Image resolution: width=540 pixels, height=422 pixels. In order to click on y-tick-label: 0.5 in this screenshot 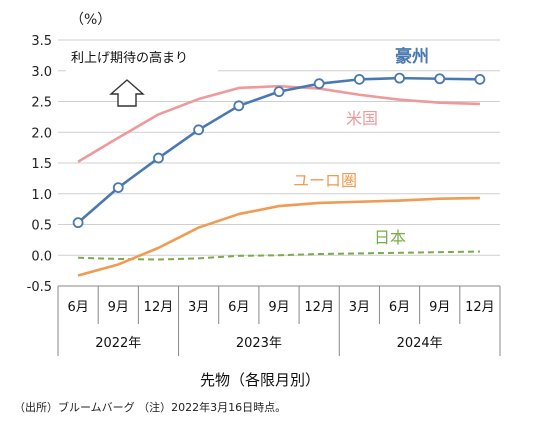, I will do `click(41, 226)`.